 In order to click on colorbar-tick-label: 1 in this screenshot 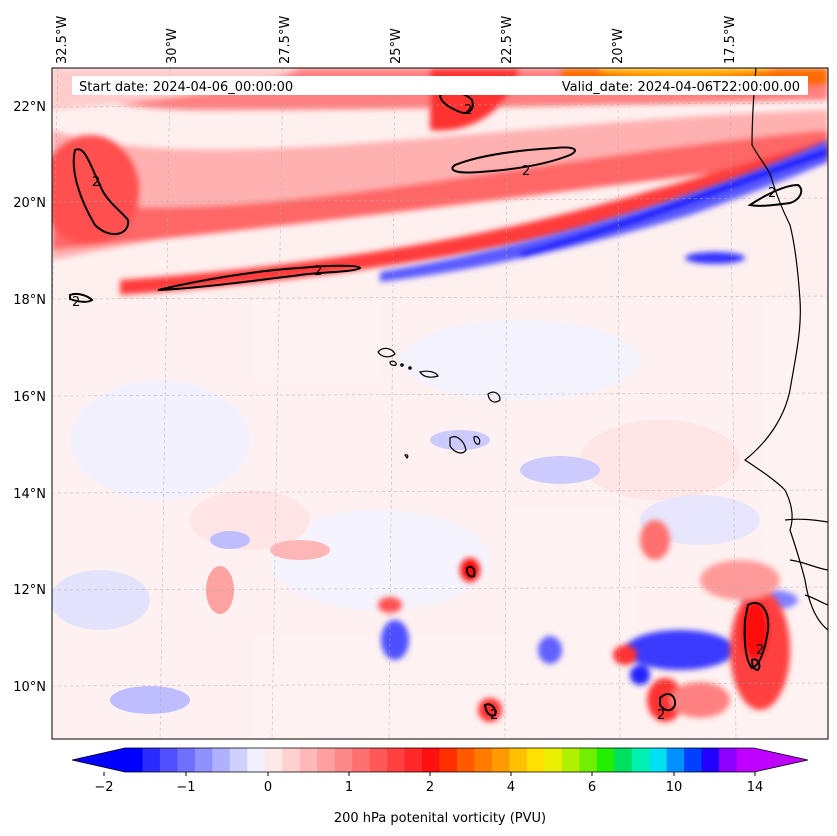, I will do `click(349, 787)`.